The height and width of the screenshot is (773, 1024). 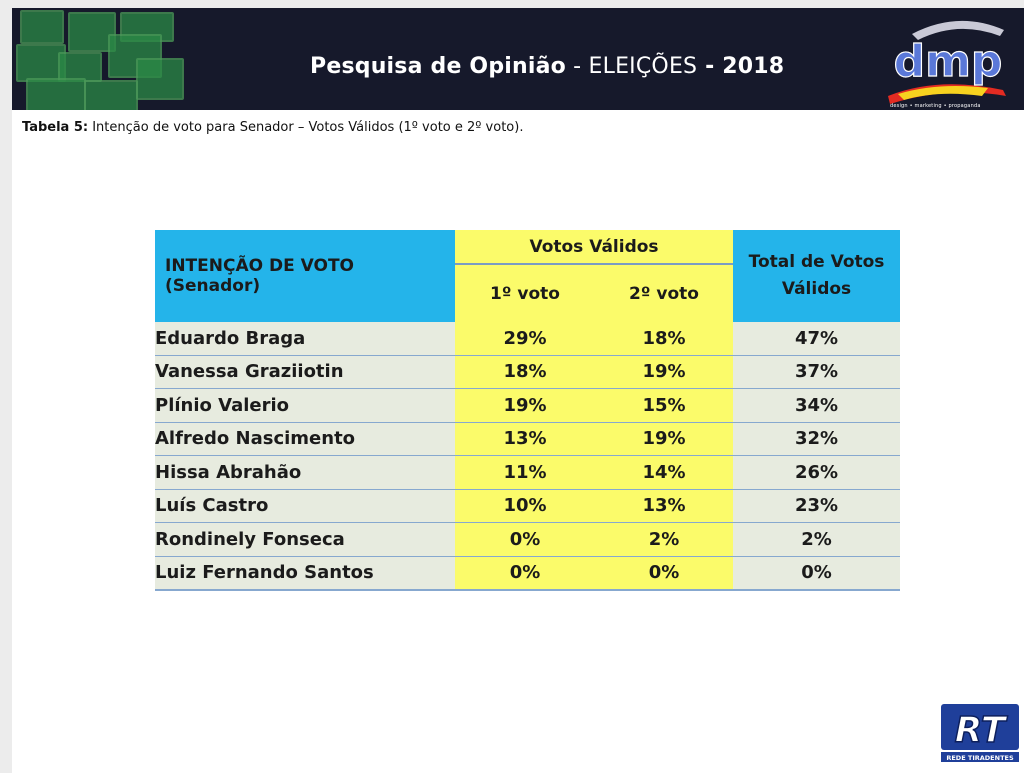 I want to click on page-title: Pesquisa de Opinião - ELEIÇÕES - 2018, so click(x=547, y=66).